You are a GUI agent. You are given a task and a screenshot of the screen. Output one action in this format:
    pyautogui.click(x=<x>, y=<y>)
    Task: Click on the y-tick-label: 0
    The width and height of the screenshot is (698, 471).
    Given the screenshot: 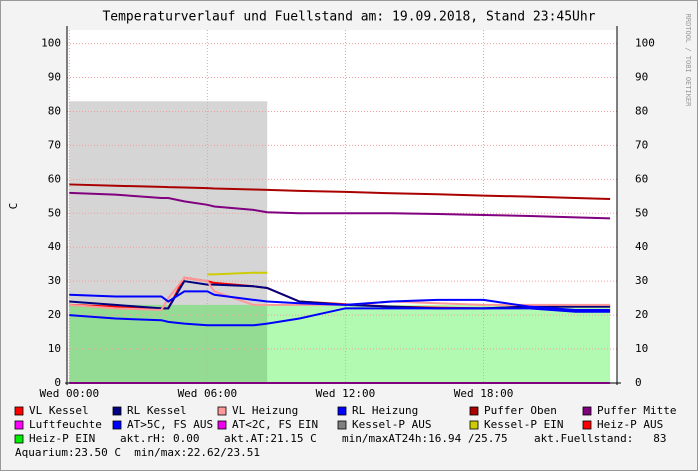 What is the action you would take?
    pyautogui.click(x=57, y=382)
    